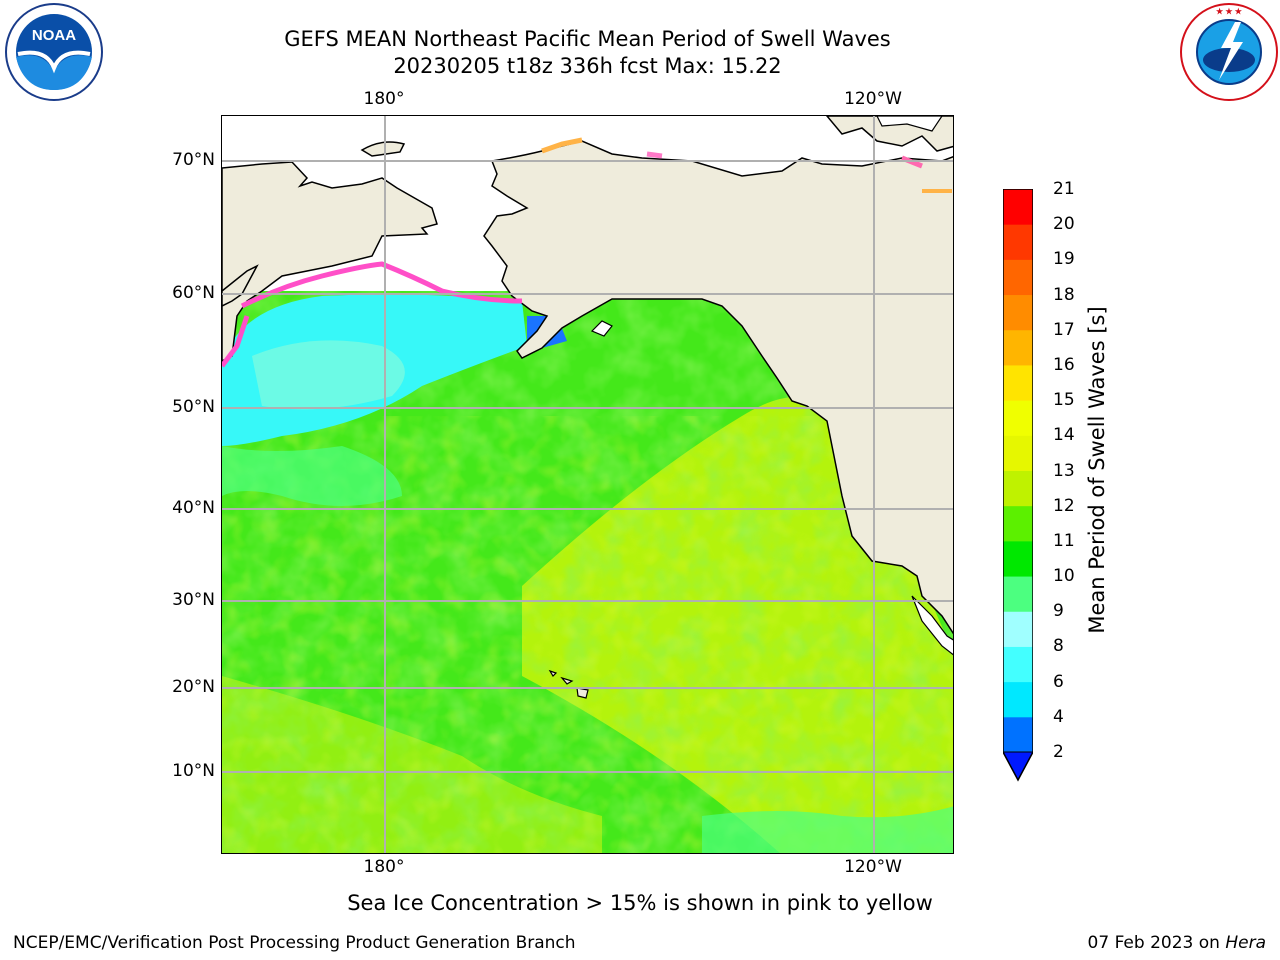 This screenshot has width=1280, height=960. Describe the element at coordinates (193, 407) in the screenshot. I see `lat-label-50n: 50°N` at that location.